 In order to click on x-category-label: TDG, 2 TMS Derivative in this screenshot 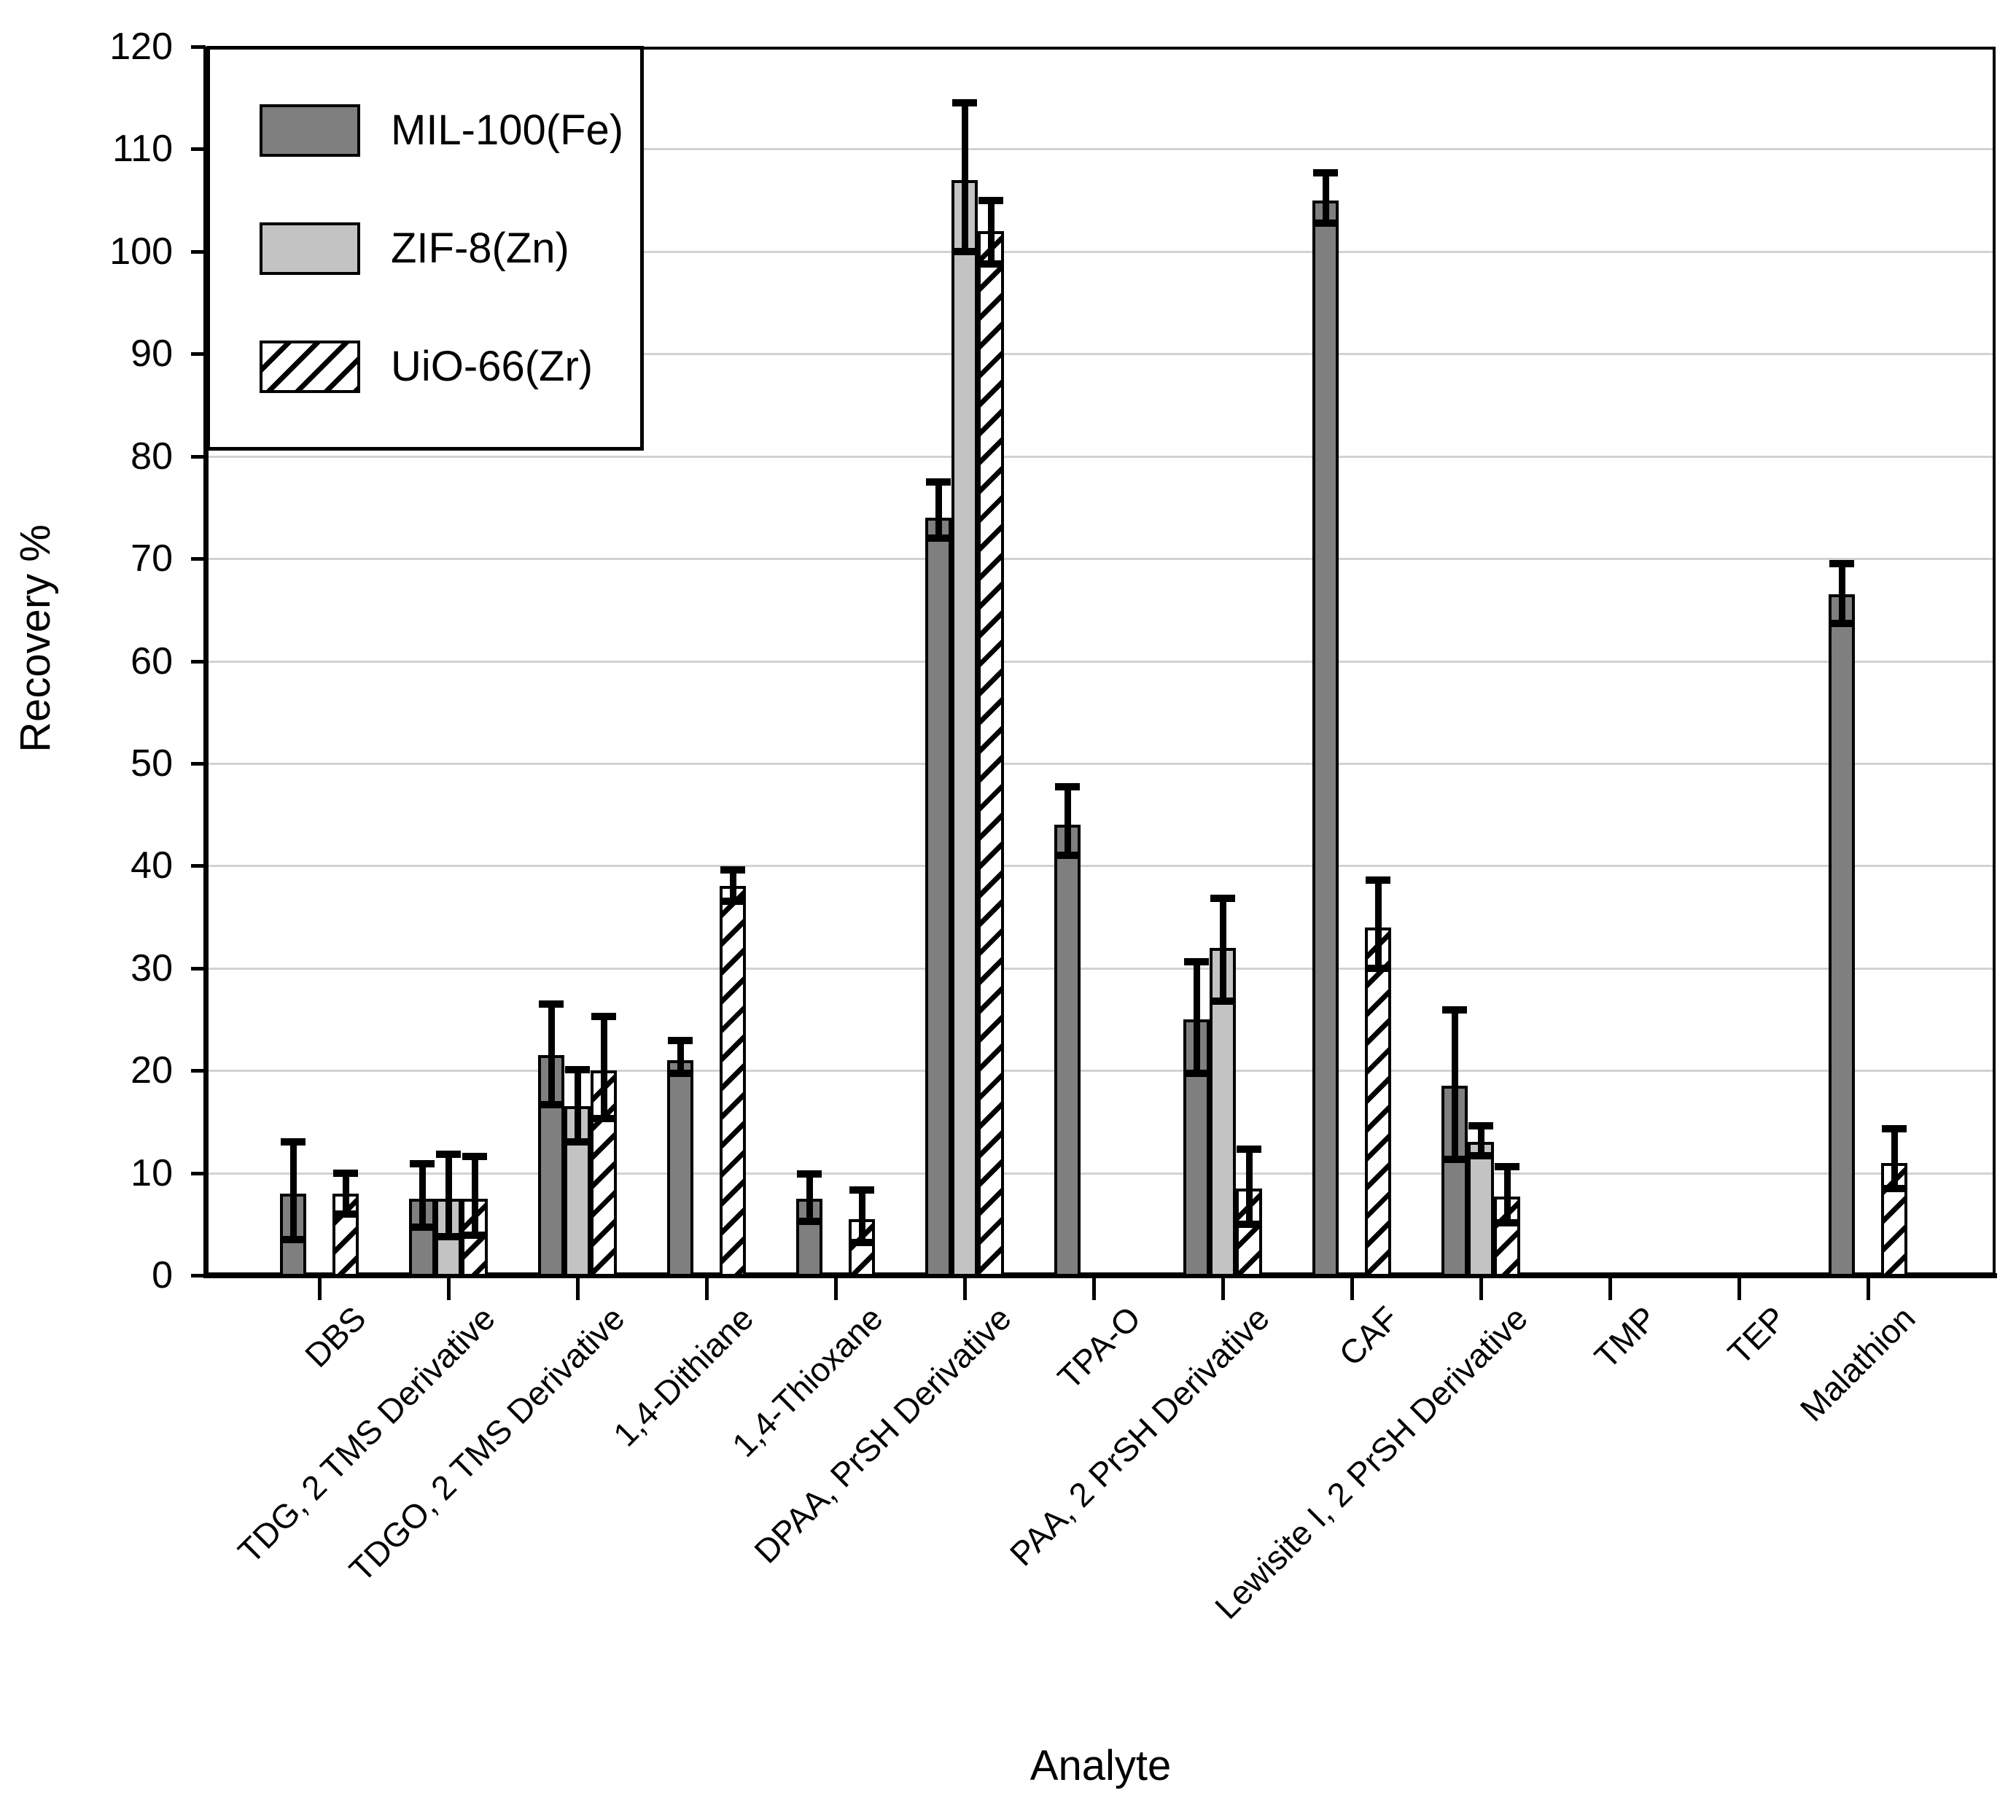, I will do `click(366, 1435)`.